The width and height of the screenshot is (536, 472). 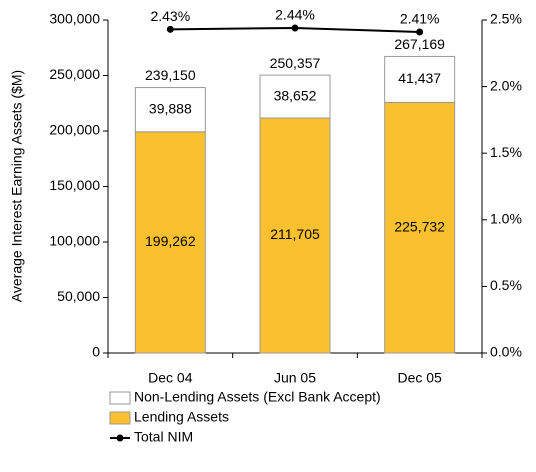 I want to click on y2-tick-label: 0.5%, so click(x=506, y=285).